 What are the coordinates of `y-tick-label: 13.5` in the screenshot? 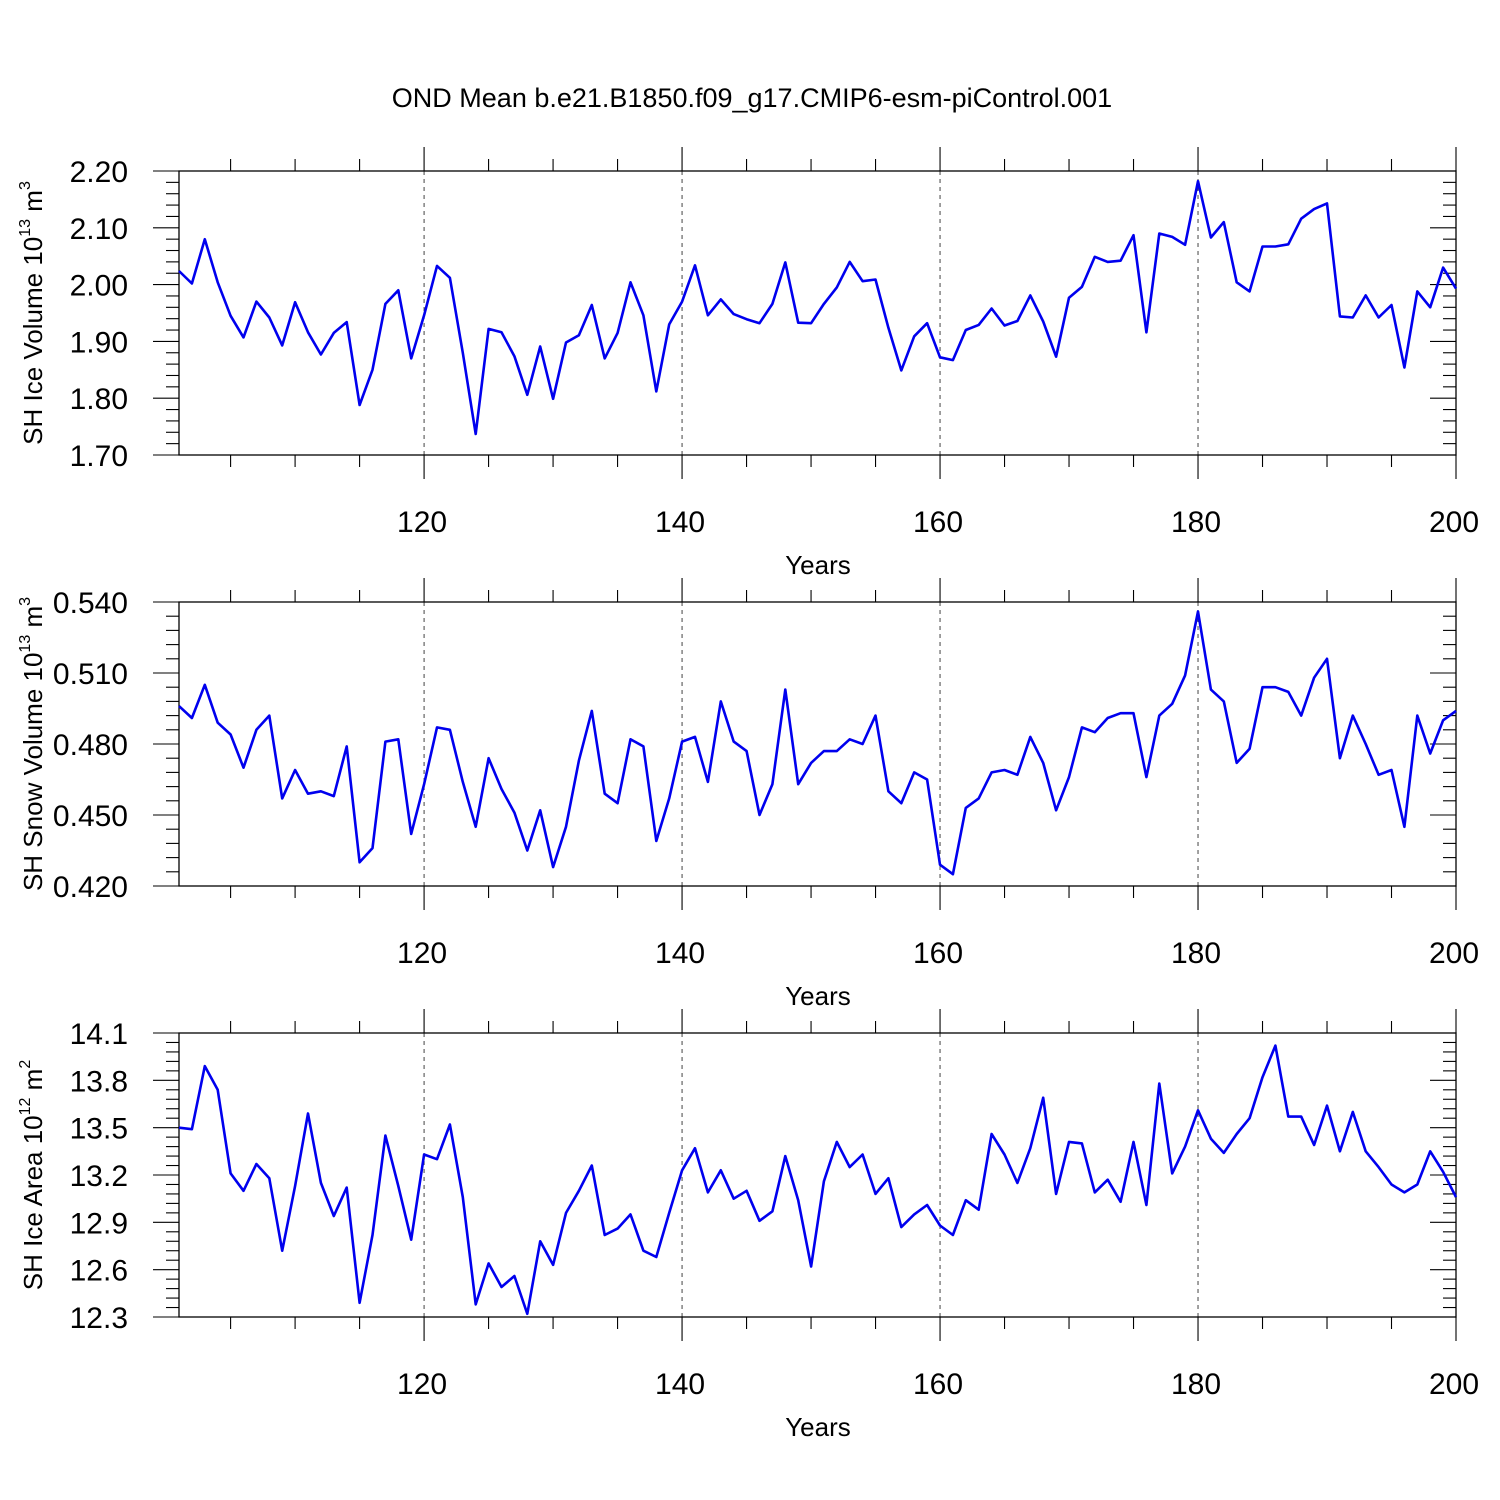 It's located at (99, 1129).